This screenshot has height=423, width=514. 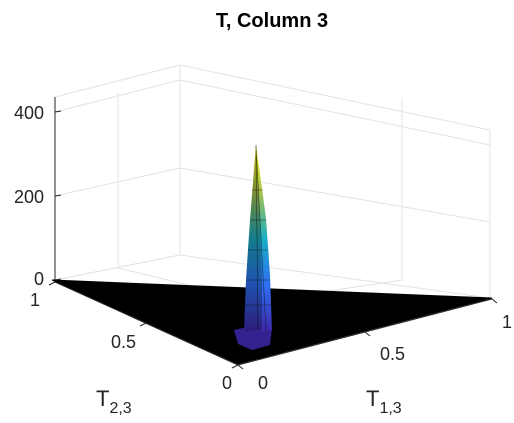 I want to click on y-axis-label-sub: 2,3, so click(x=120, y=408).